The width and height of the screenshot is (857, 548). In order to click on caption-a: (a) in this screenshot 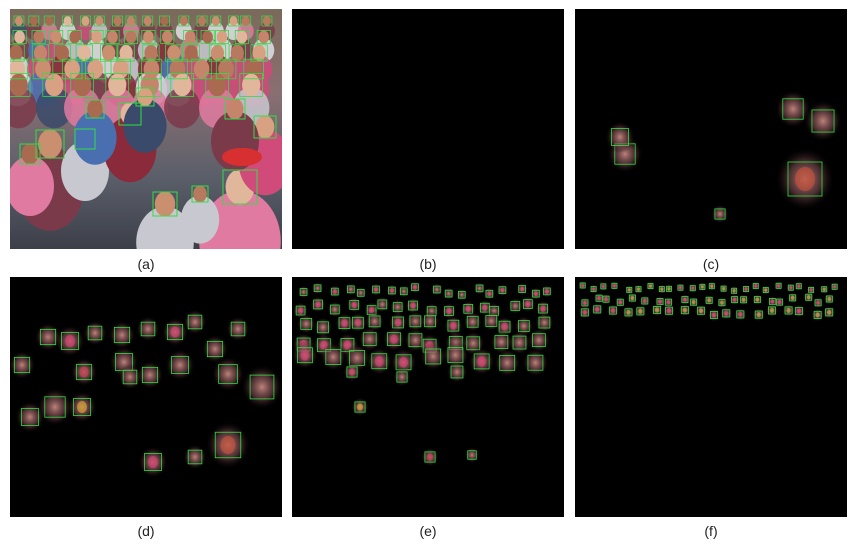, I will do `click(146, 264)`.